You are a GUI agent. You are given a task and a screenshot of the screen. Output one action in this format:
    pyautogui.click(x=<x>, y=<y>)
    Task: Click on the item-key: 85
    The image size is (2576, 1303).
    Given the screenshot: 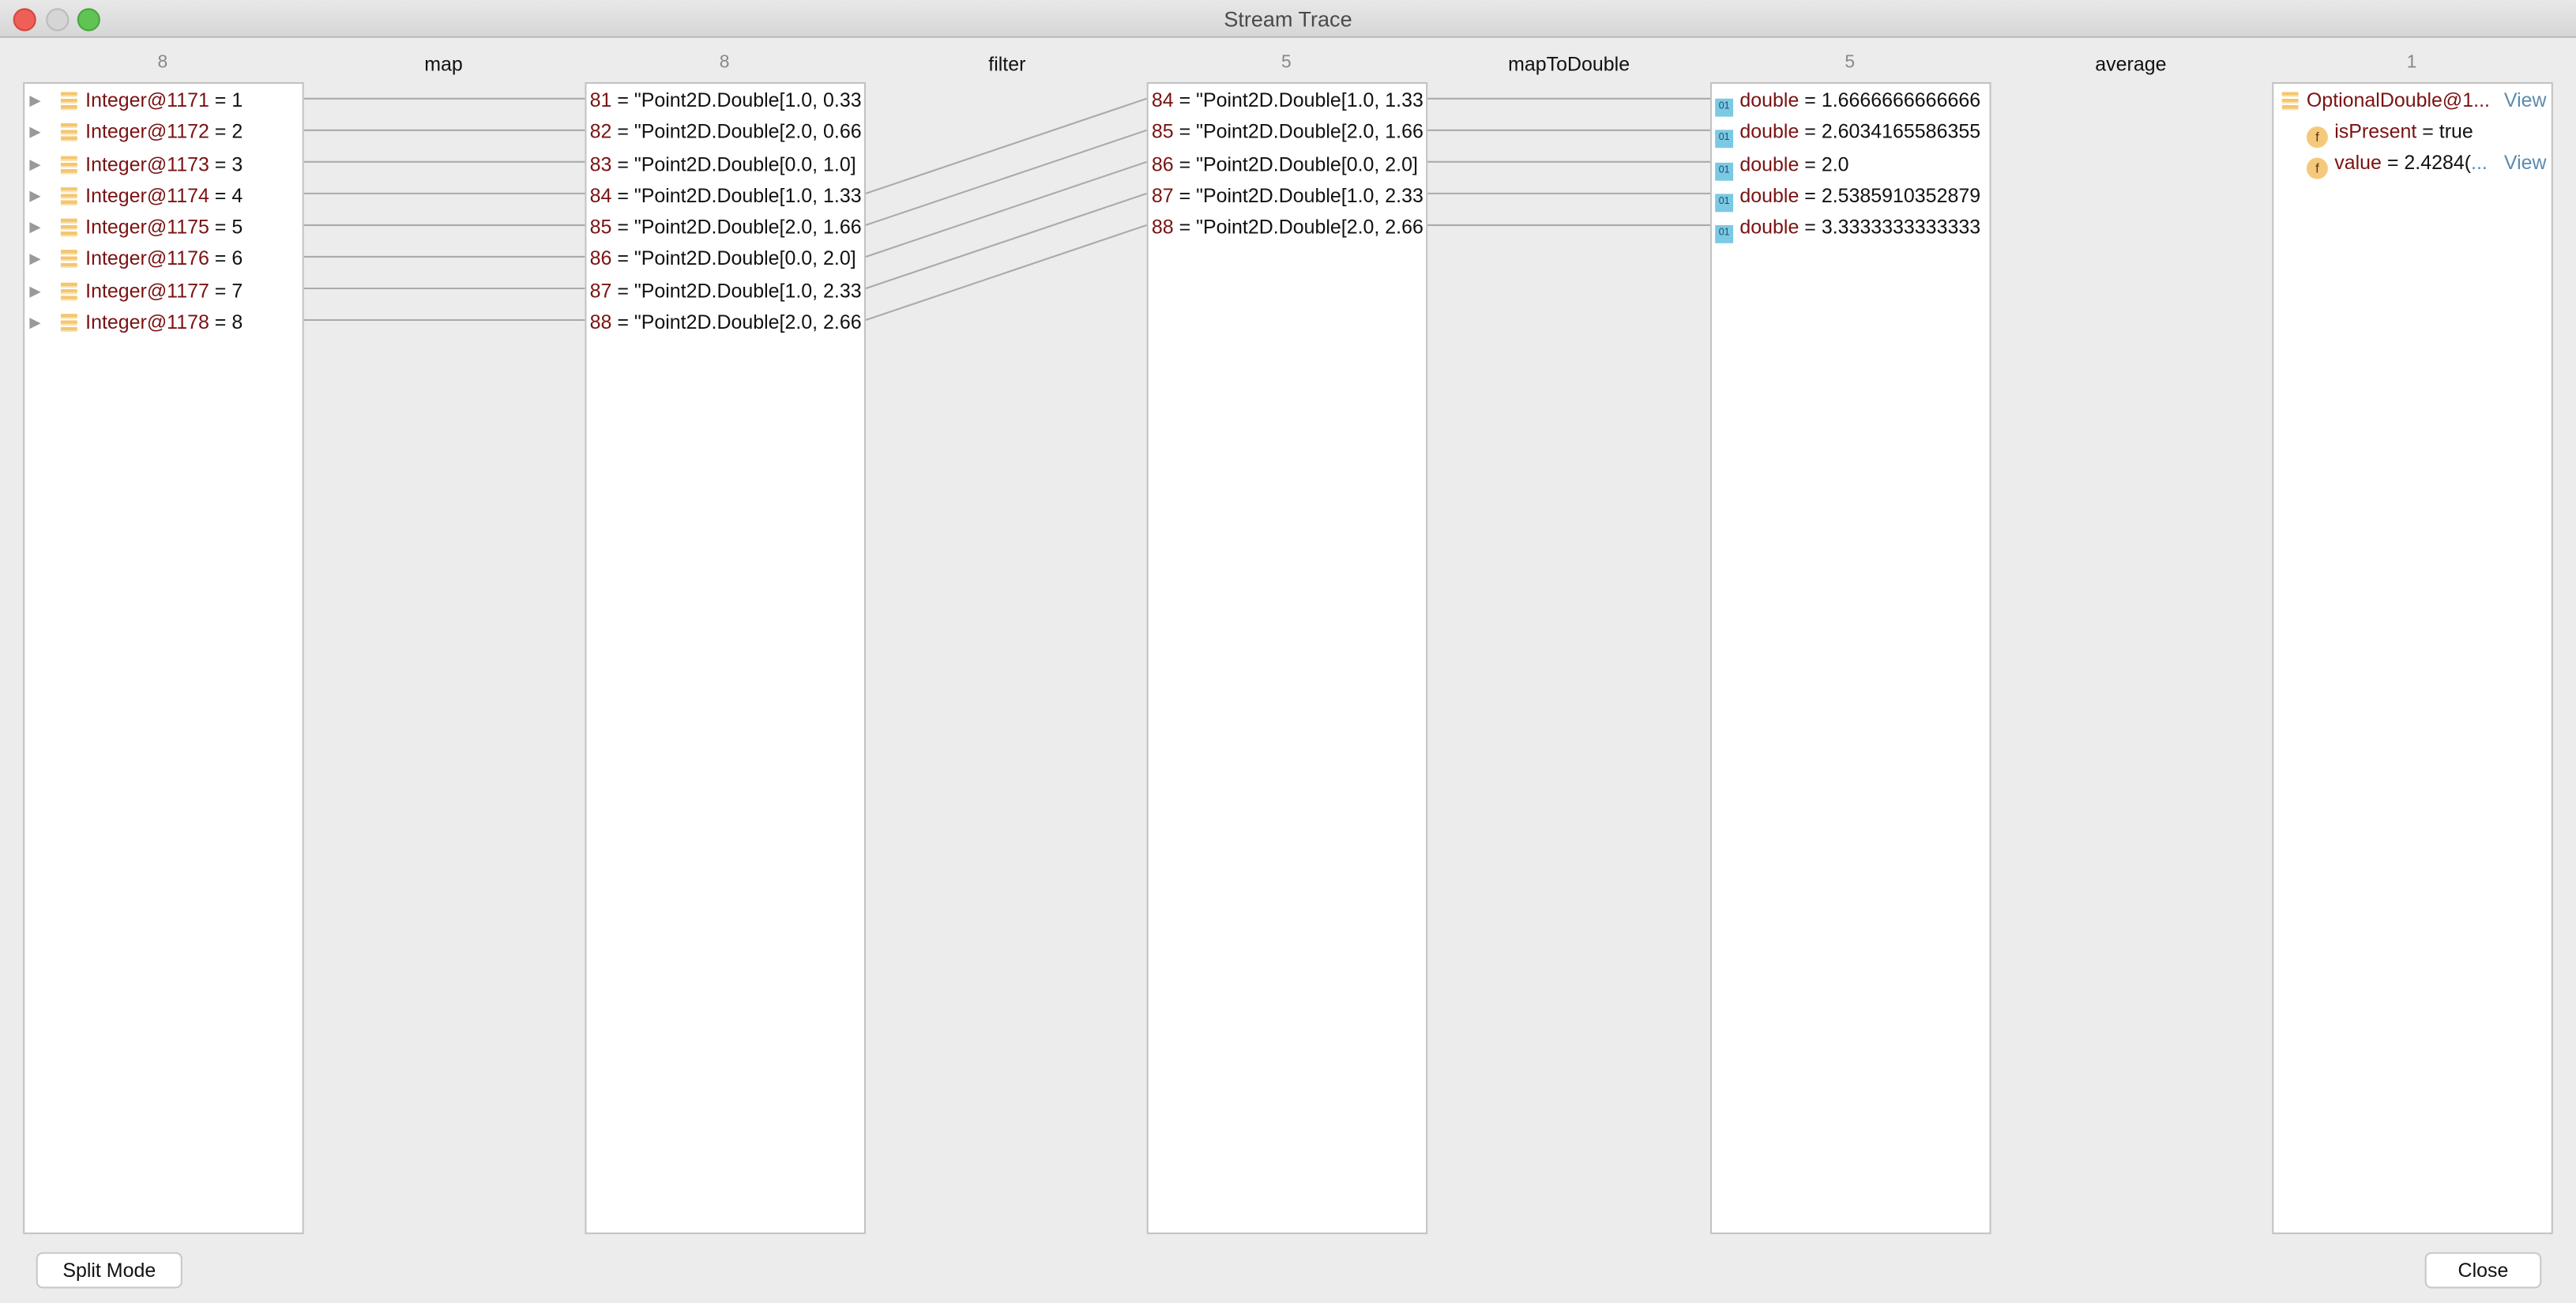 What is the action you would take?
    pyautogui.click(x=1163, y=132)
    